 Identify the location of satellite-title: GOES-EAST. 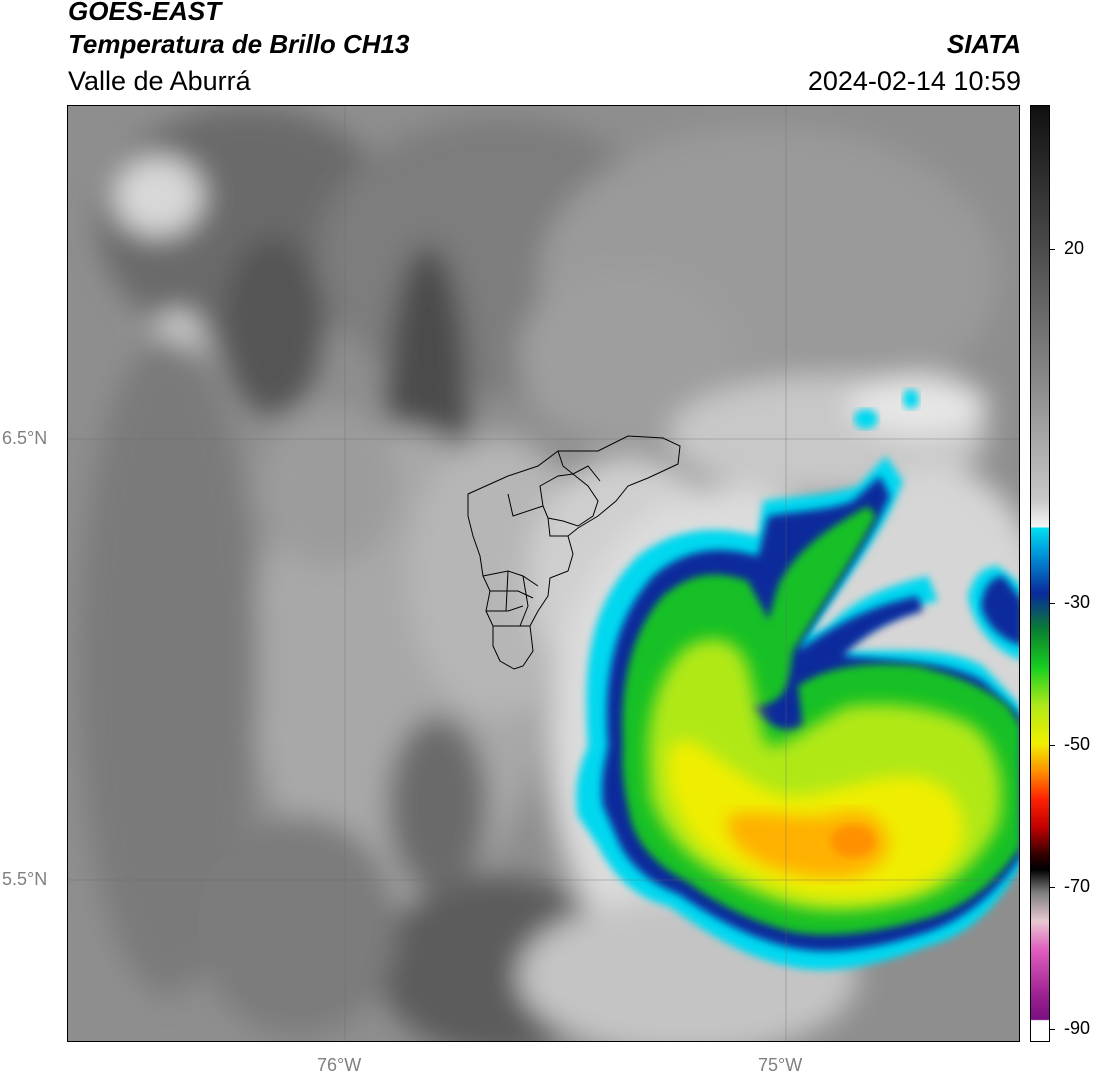
(145, 13).